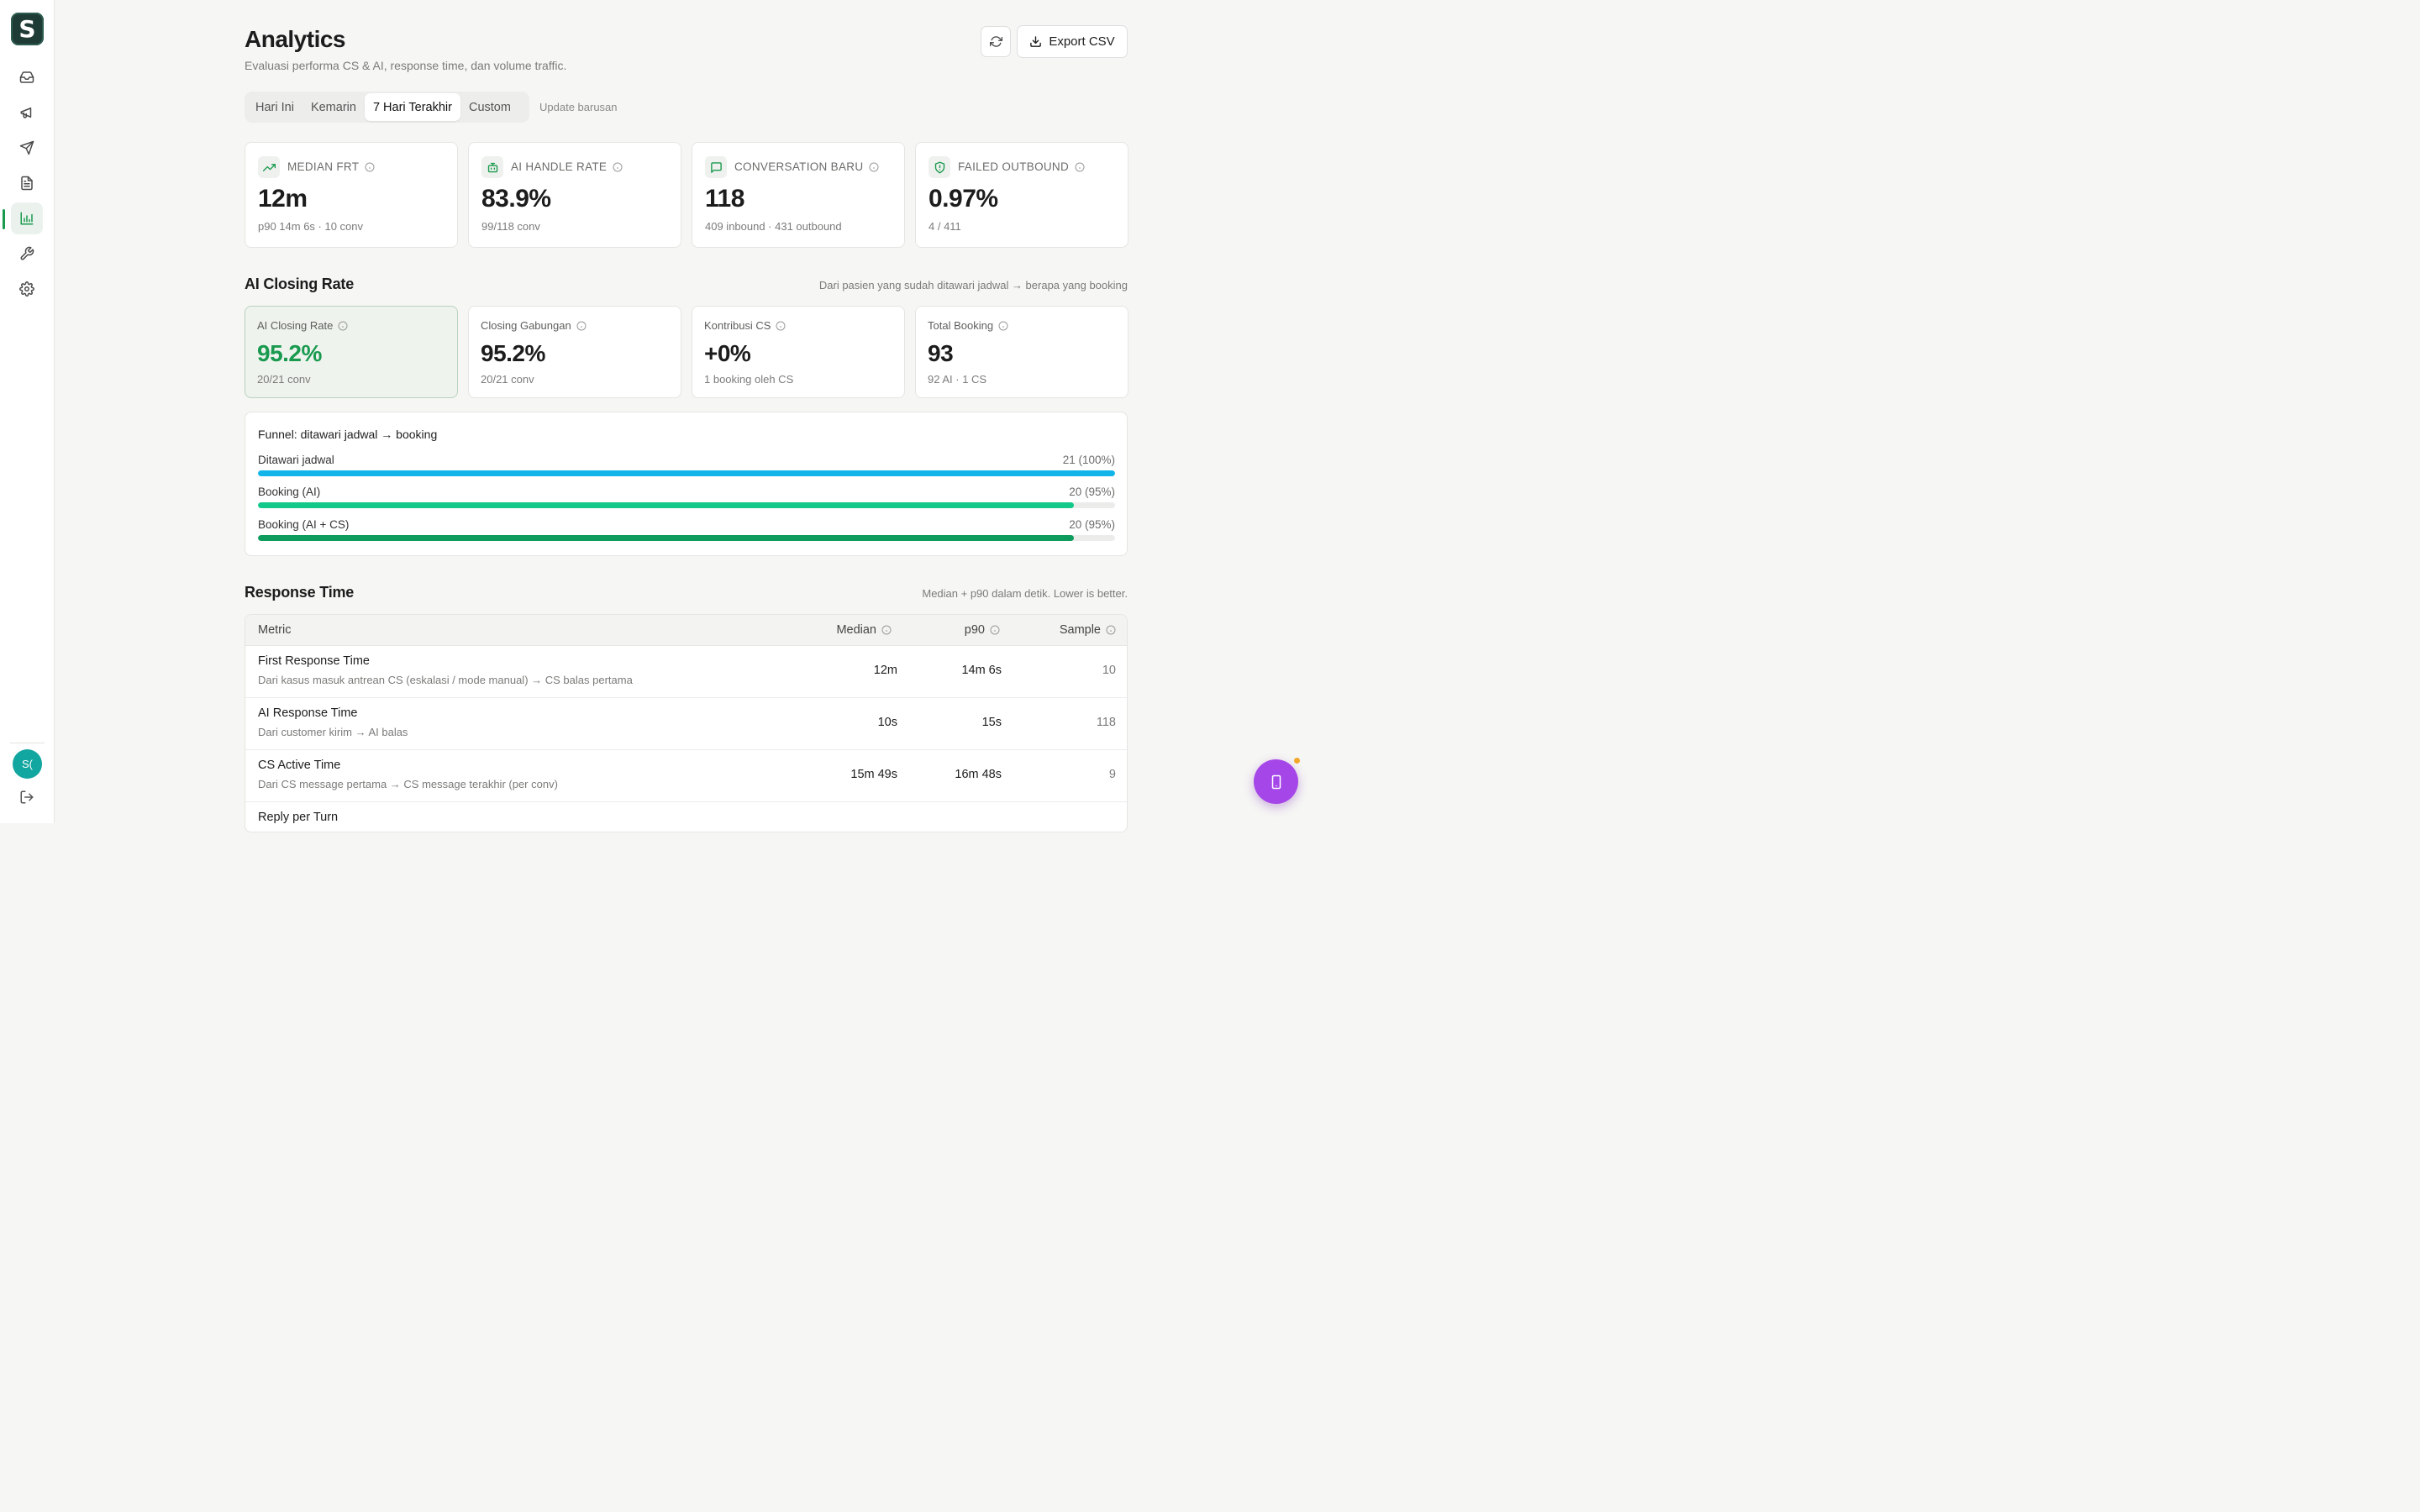 The image size is (2420, 1512). What do you see at coordinates (687, 500) in the screenshot?
I see `funnel-row: Booking (AI) 20 (95%)` at bounding box center [687, 500].